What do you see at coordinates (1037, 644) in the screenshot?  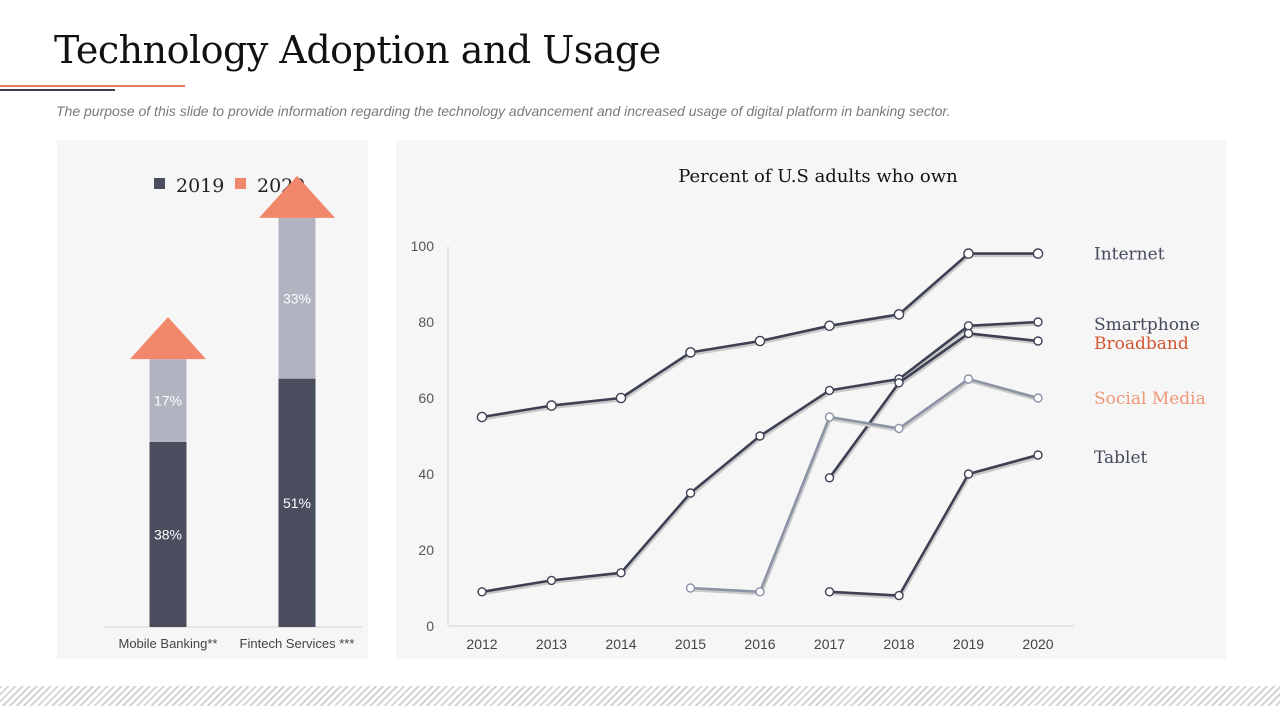 I see `x-tick-label: 2020` at bounding box center [1037, 644].